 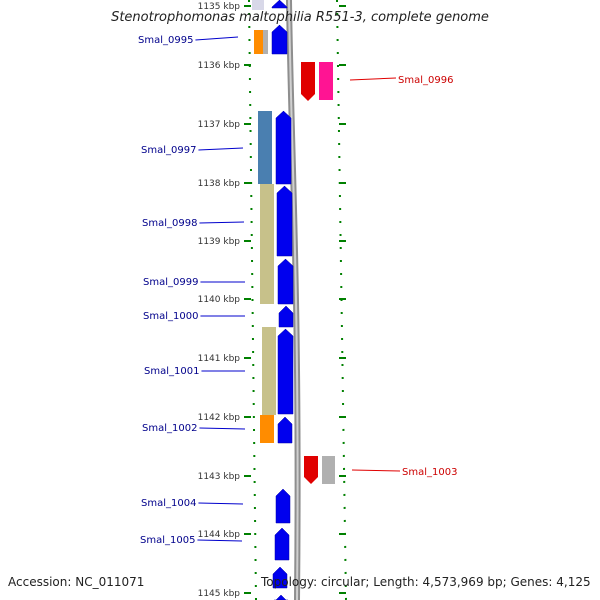 What do you see at coordinates (258, 5) in the screenshot?
I see `feature-bar` at bounding box center [258, 5].